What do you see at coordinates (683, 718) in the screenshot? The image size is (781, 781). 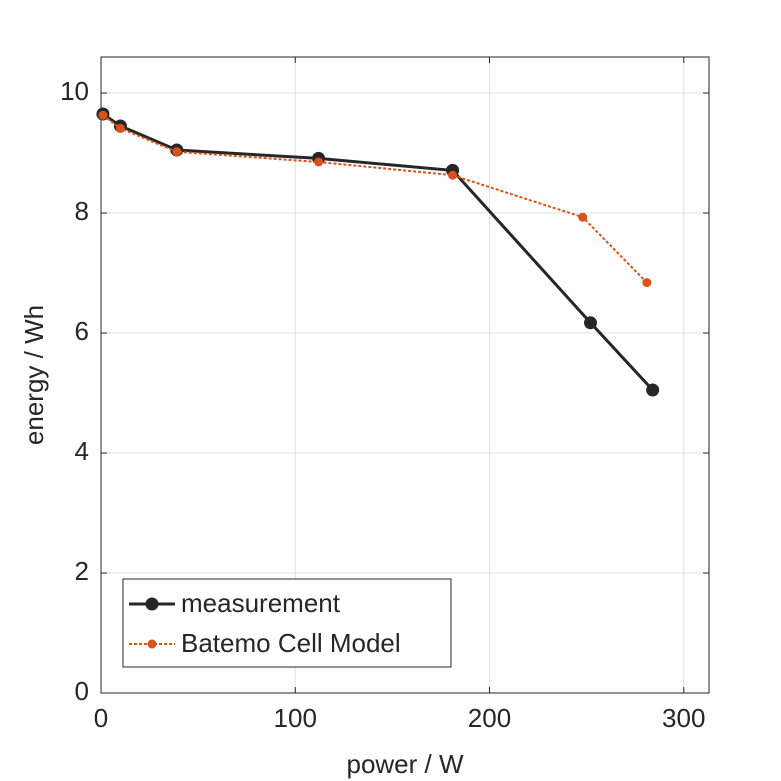 I see `x-tick-label: 300` at bounding box center [683, 718].